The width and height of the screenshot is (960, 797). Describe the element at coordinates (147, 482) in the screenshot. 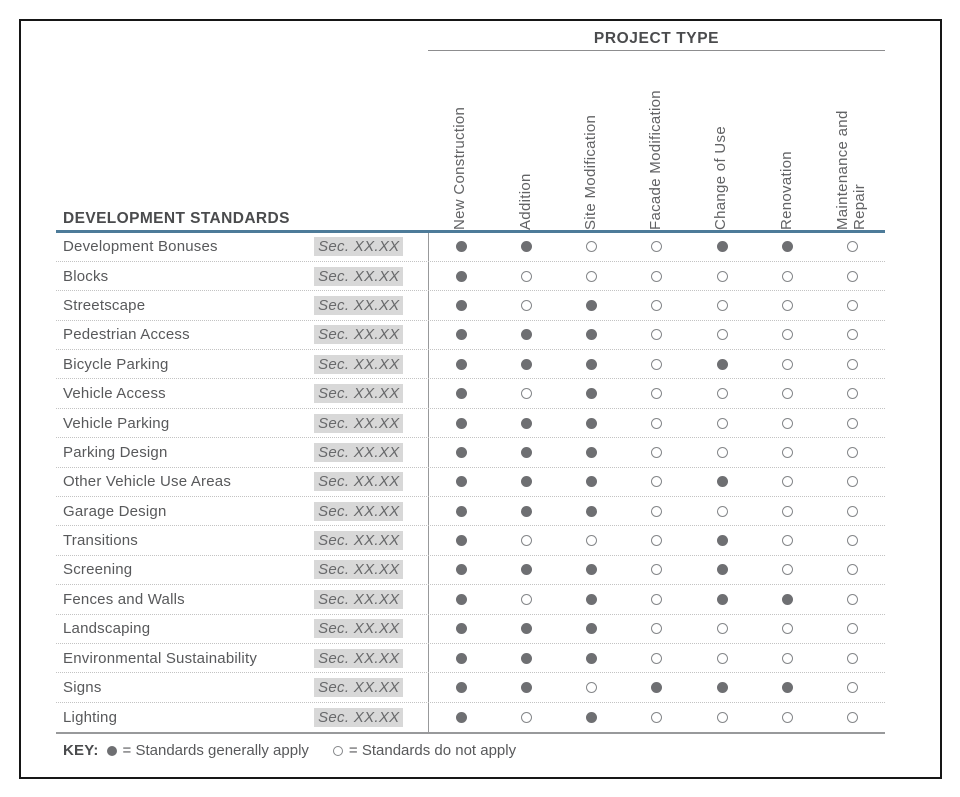

I see `standard-name: Other Vehicle Use Areas` at that location.